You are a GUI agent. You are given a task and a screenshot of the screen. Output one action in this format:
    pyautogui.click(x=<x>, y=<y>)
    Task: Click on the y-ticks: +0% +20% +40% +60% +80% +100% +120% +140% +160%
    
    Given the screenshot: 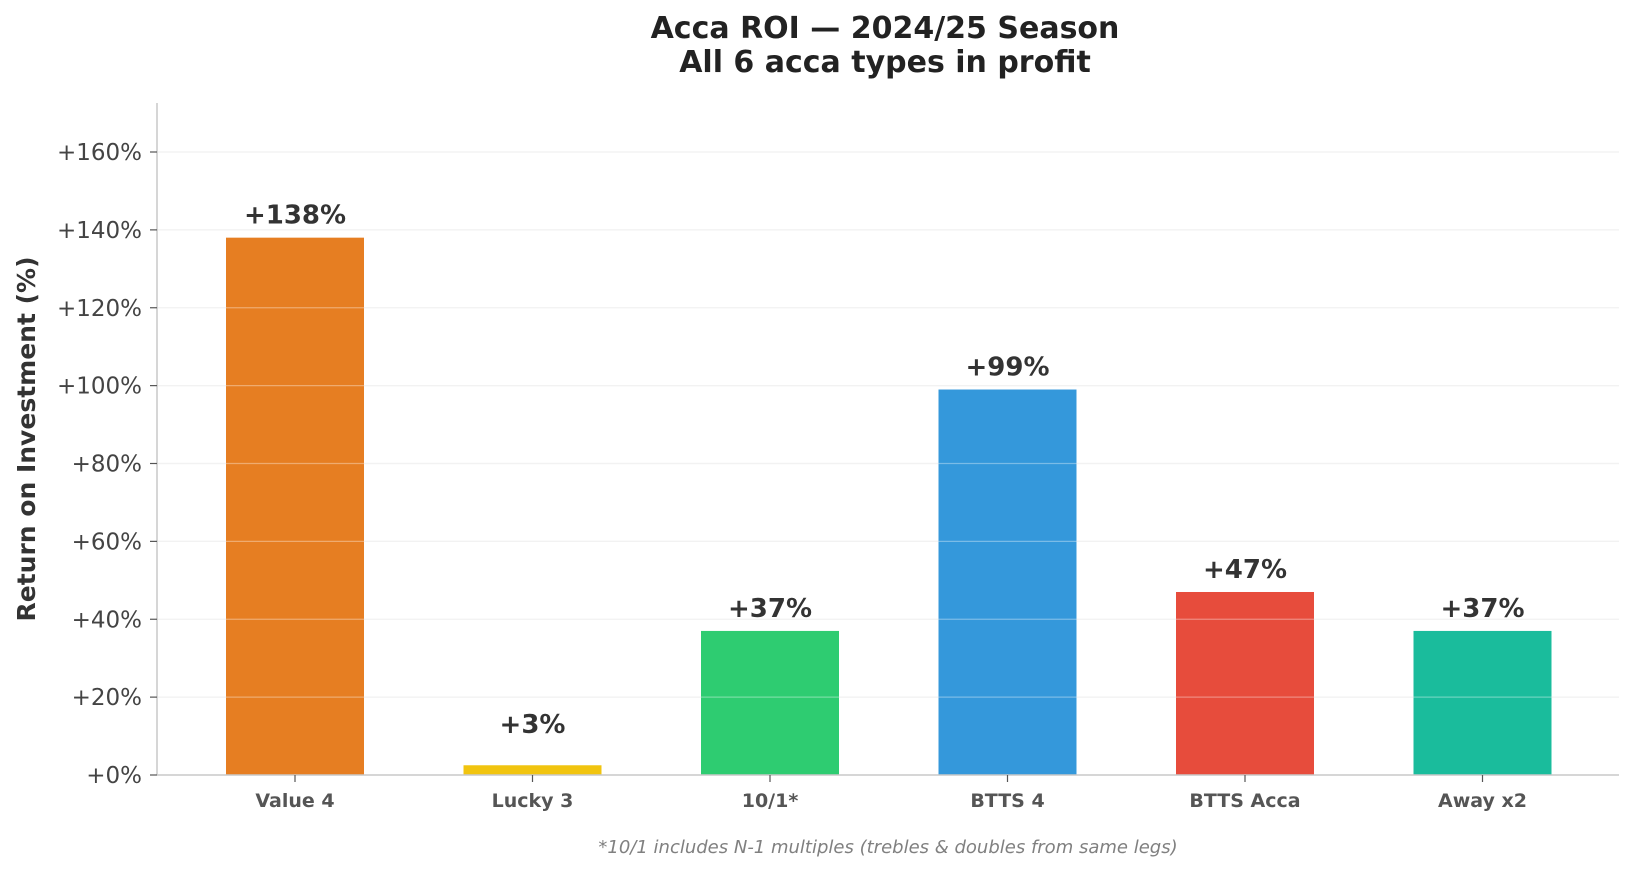 What is the action you would take?
    pyautogui.click(x=107, y=464)
    